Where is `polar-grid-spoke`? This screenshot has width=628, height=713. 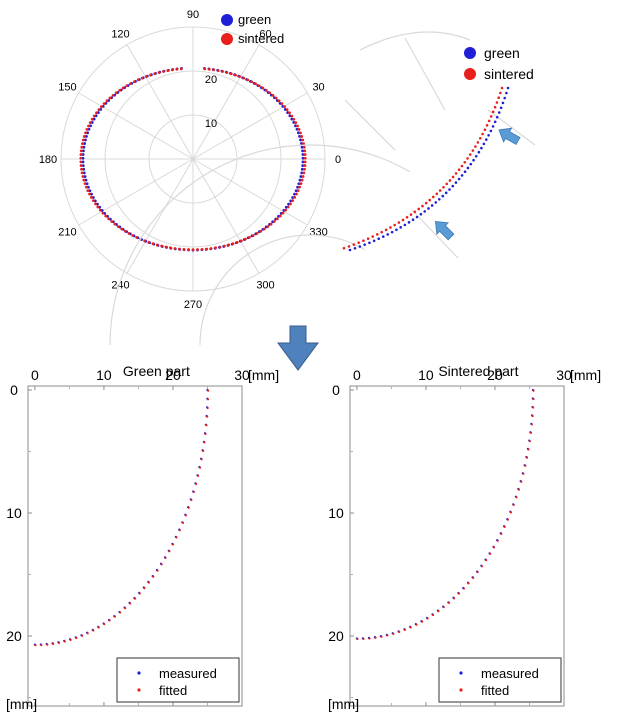
polar-grid-spoke is located at coordinates (136, 192).